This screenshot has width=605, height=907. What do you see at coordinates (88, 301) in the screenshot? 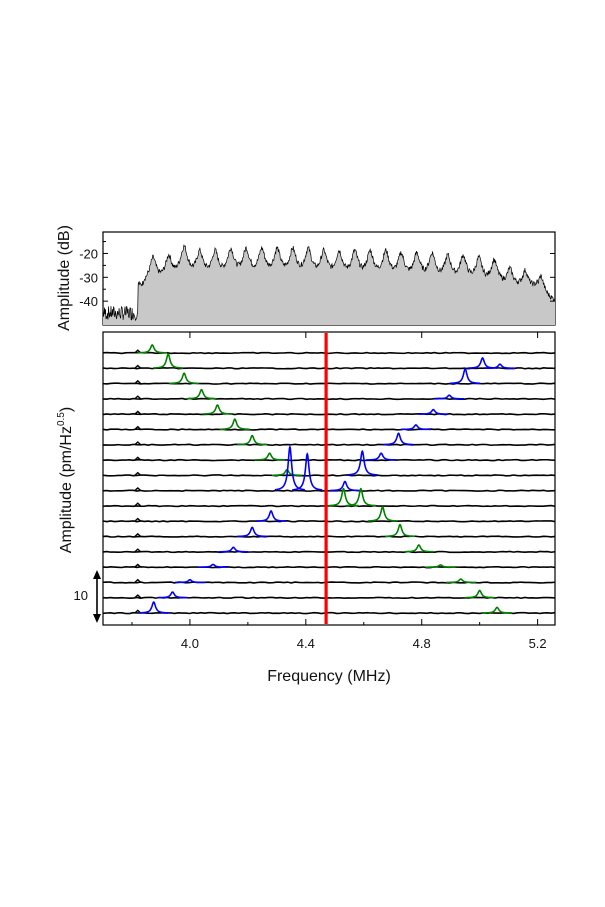
I see `top-y-tick-label: -40` at bounding box center [88, 301].